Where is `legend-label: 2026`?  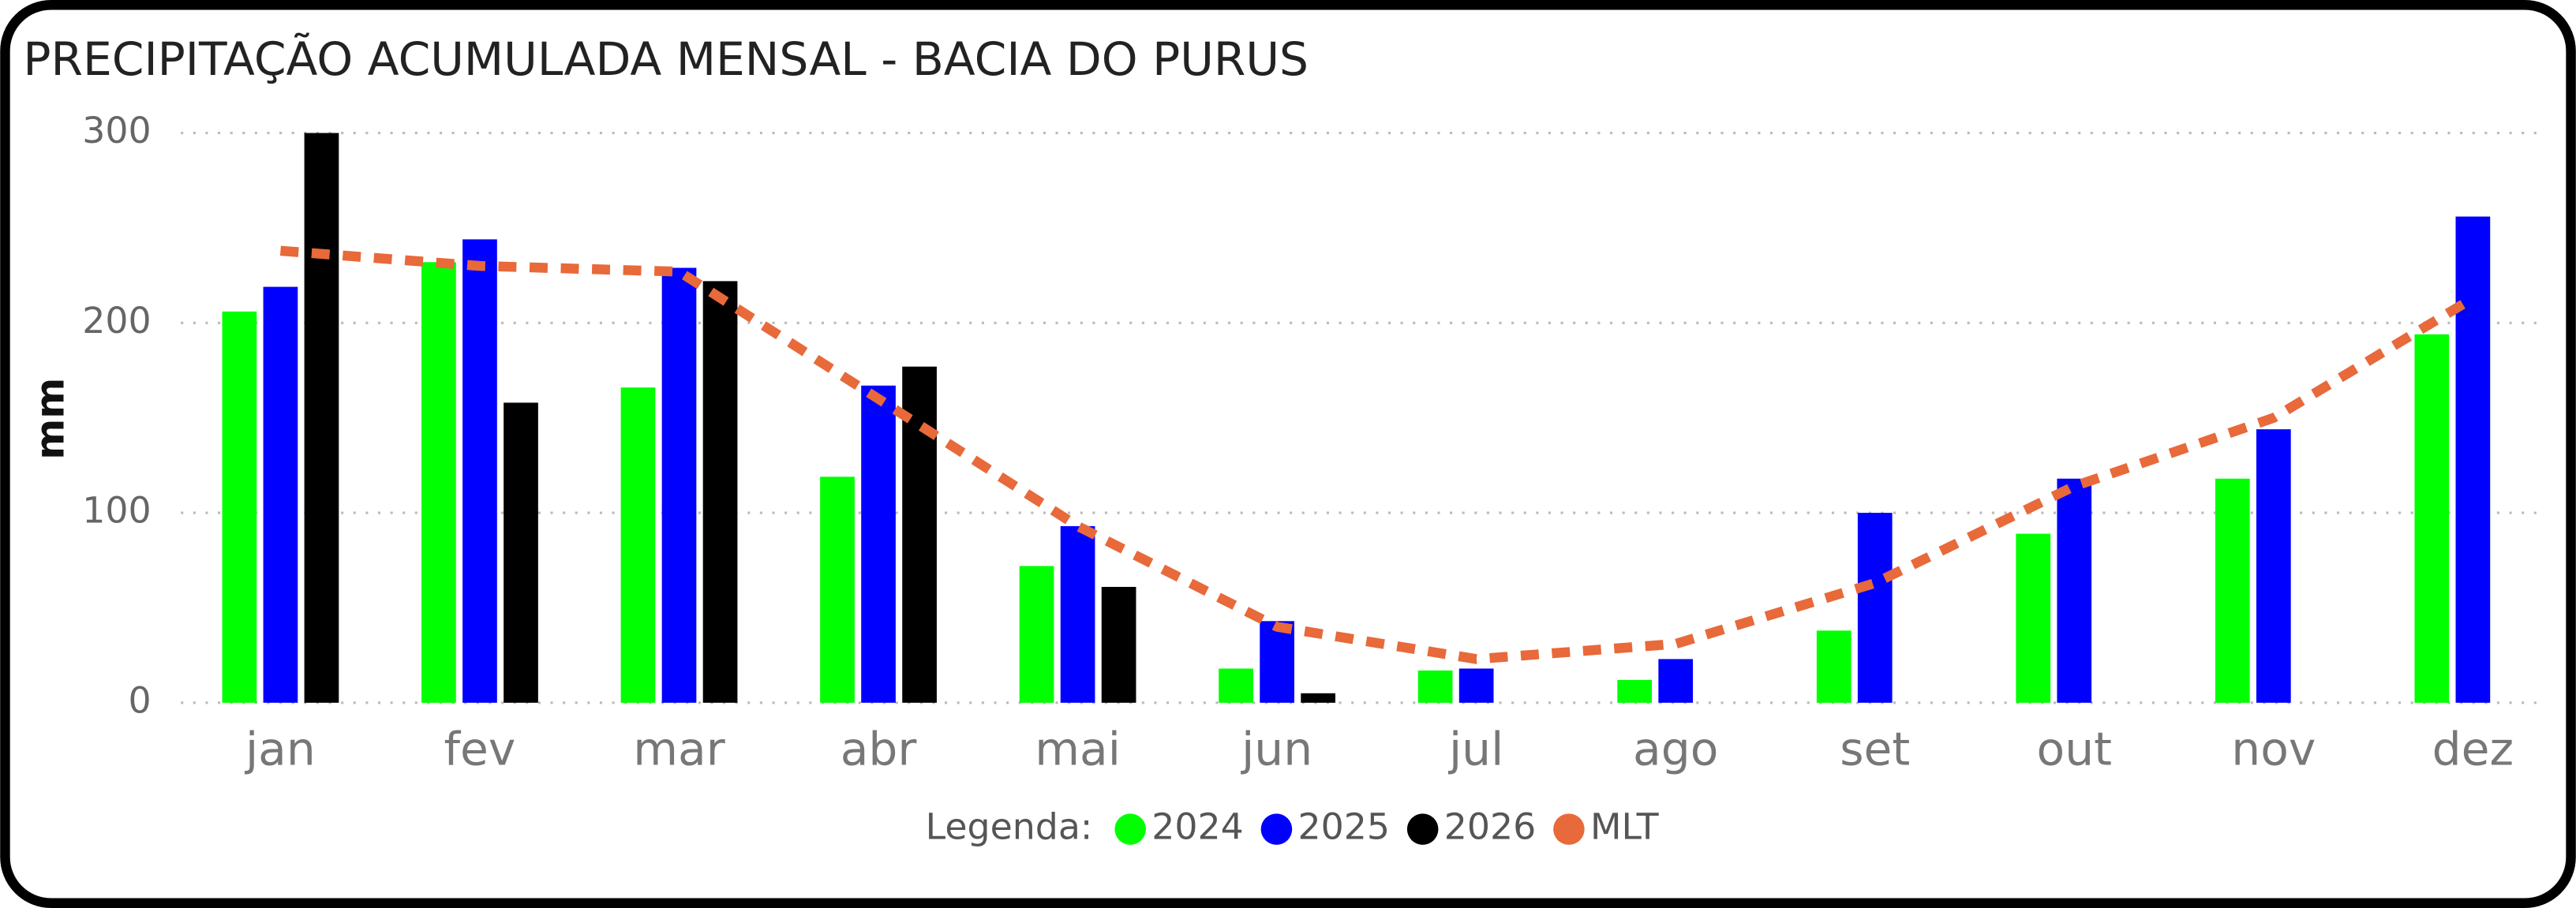 legend-label: 2026 is located at coordinates (1490, 826).